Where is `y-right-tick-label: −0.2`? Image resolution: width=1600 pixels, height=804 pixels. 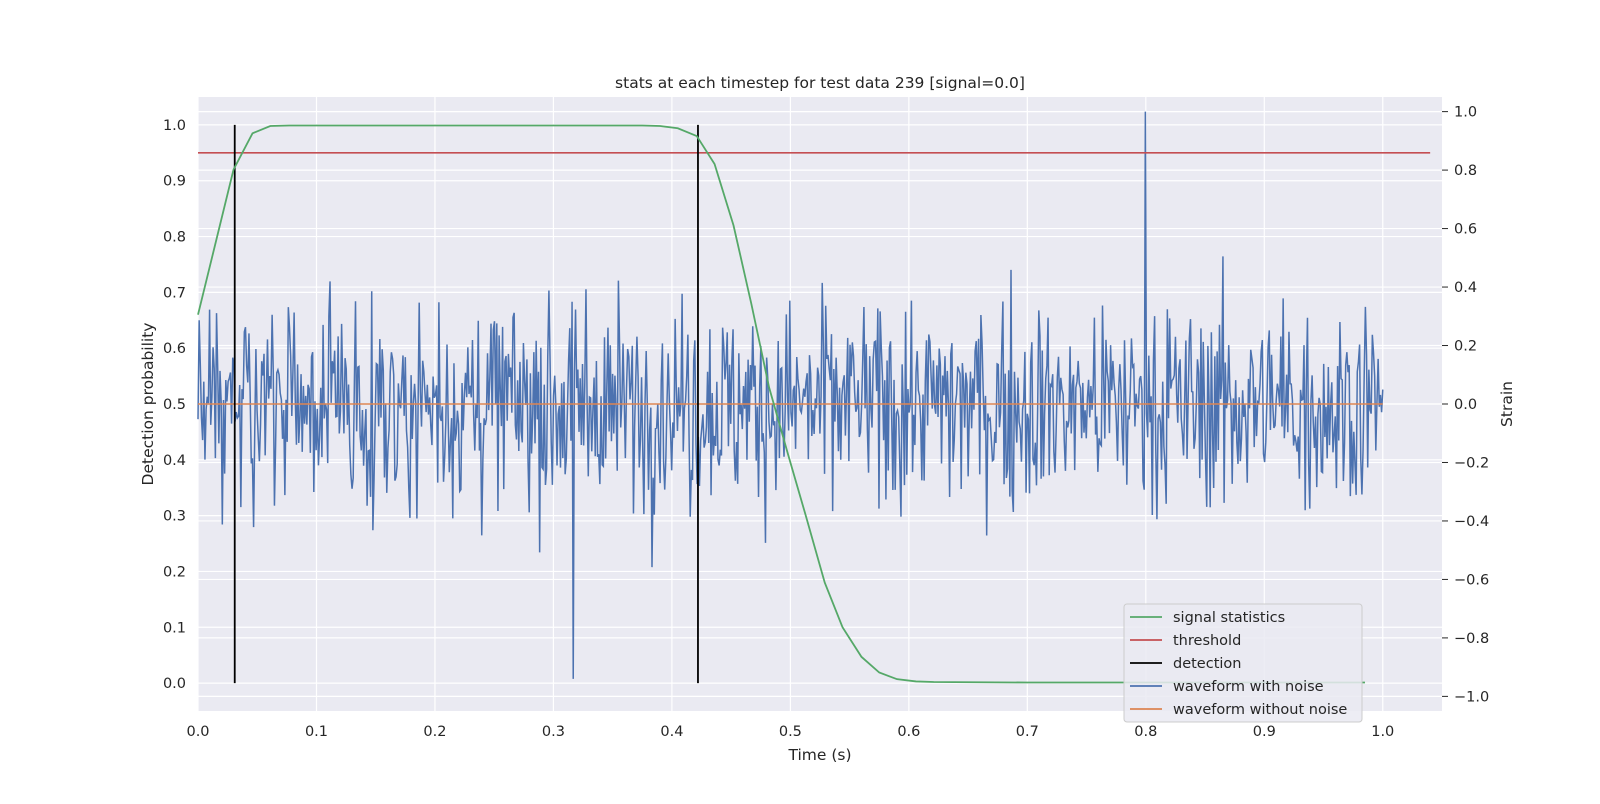
y-right-tick-label: −0.2 is located at coordinates (1471, 463).